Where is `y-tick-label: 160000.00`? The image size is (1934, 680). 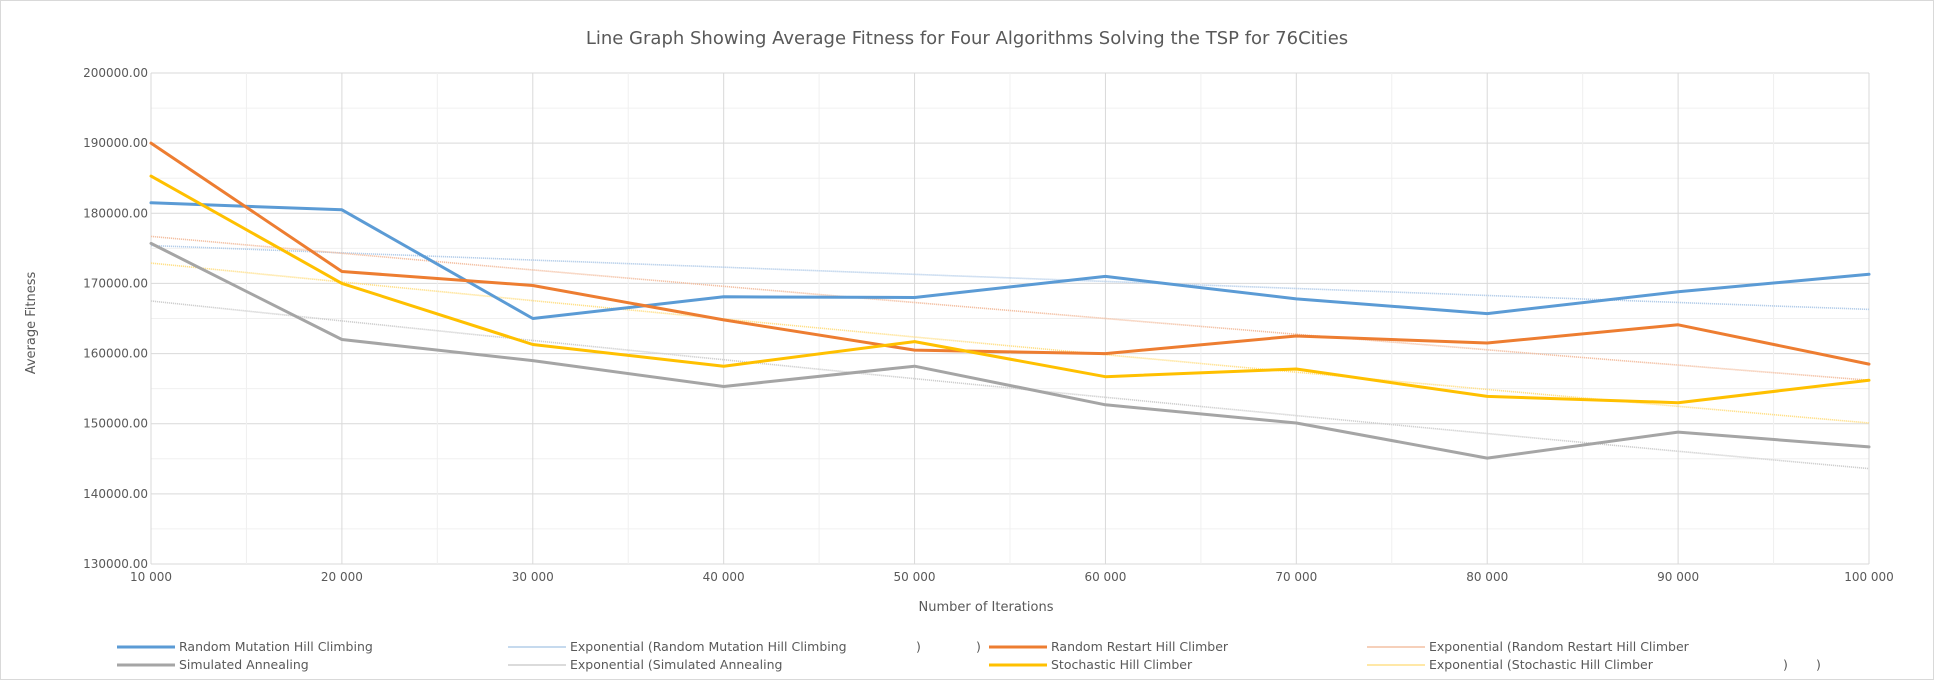
y-tick-label: 160000.00 is located at coordinates (115, 354).